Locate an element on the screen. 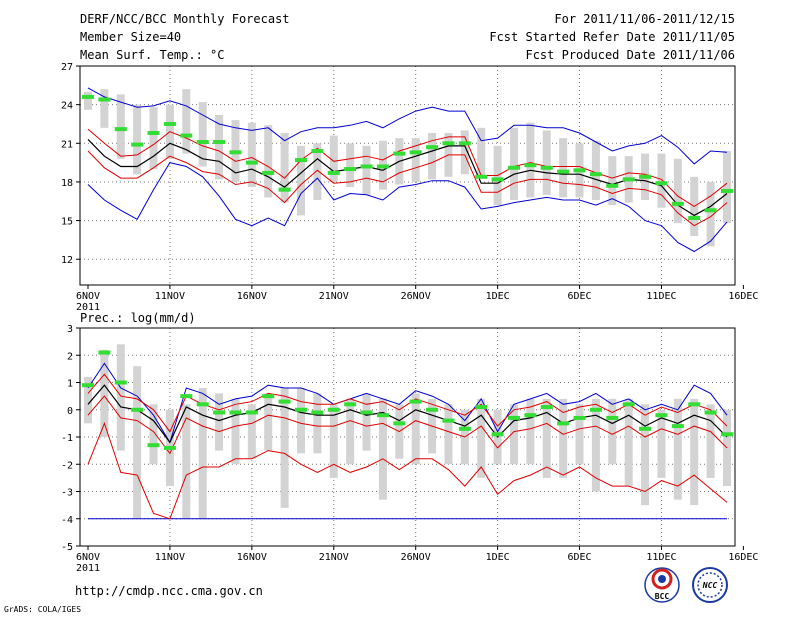 The width and height of the screenshot is (800, 618). bcc-logo-text: BCC is located at coordinates (662, 596).